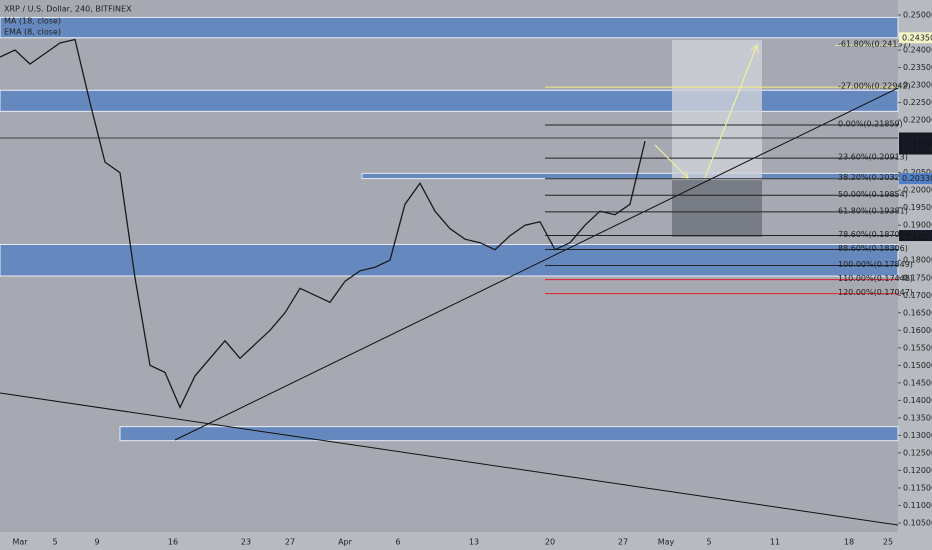  I want to click on price-axis-bg, so click(915, 275).